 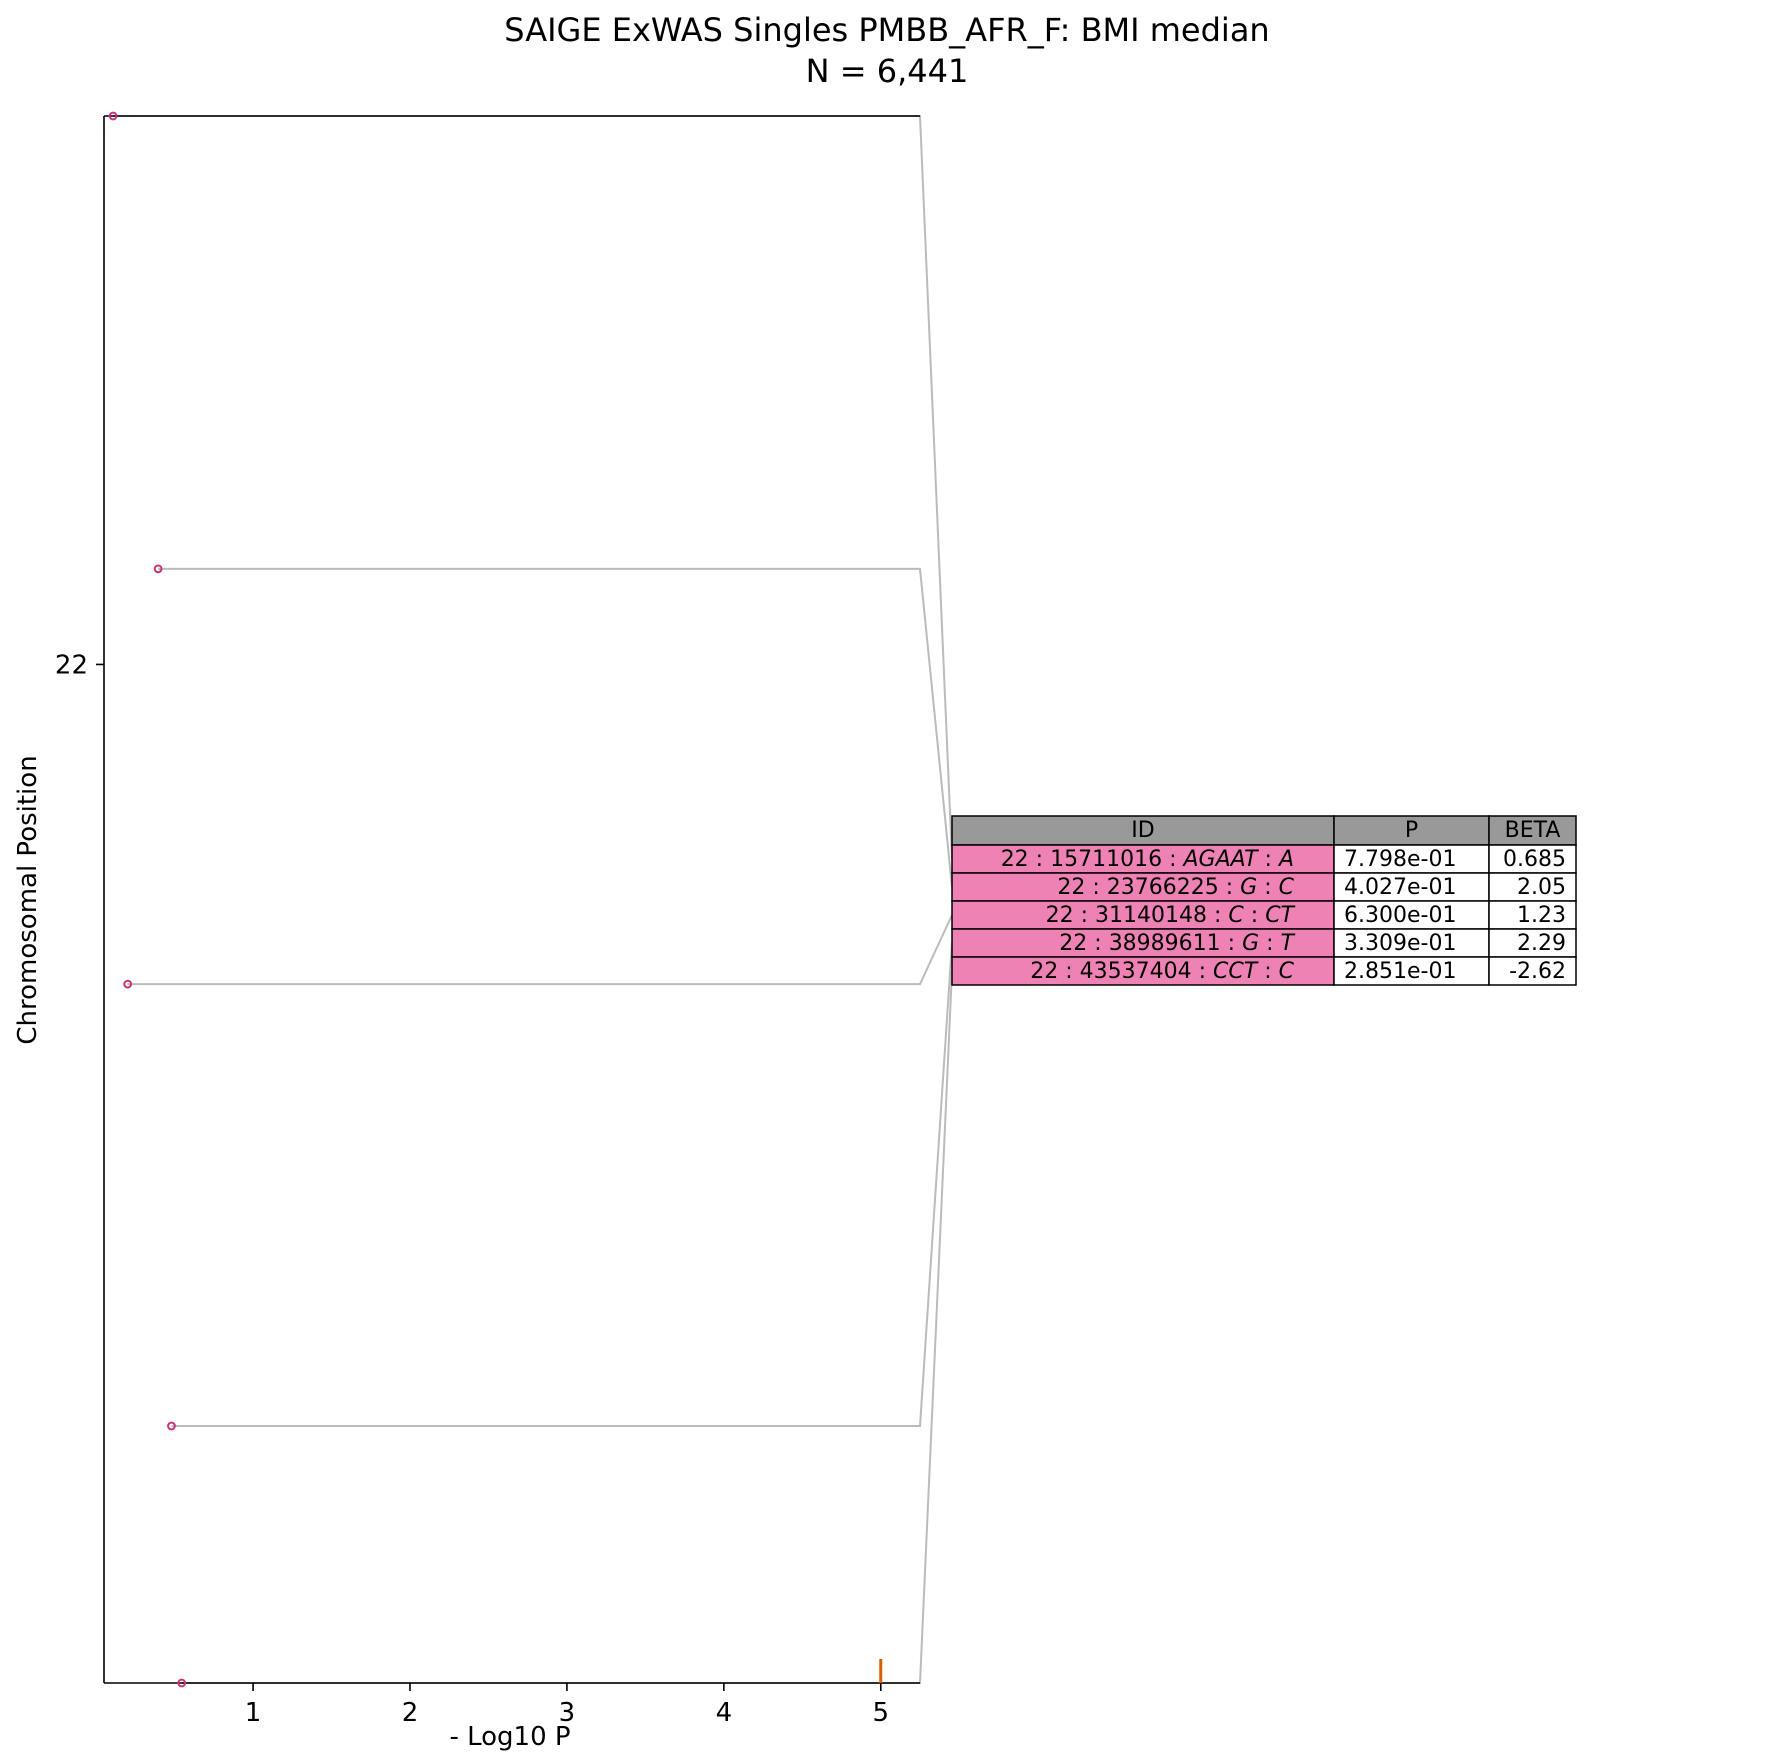 I want to click on x-axis-label: - Log10 P, so click(x=509, y=1737).